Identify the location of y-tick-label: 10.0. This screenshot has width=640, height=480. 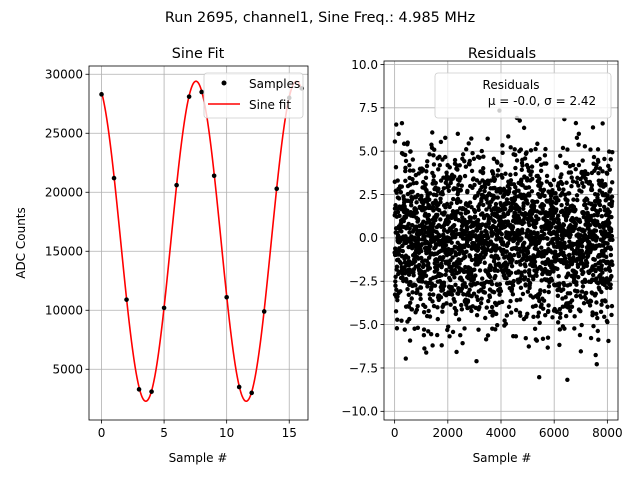
(364, 65).